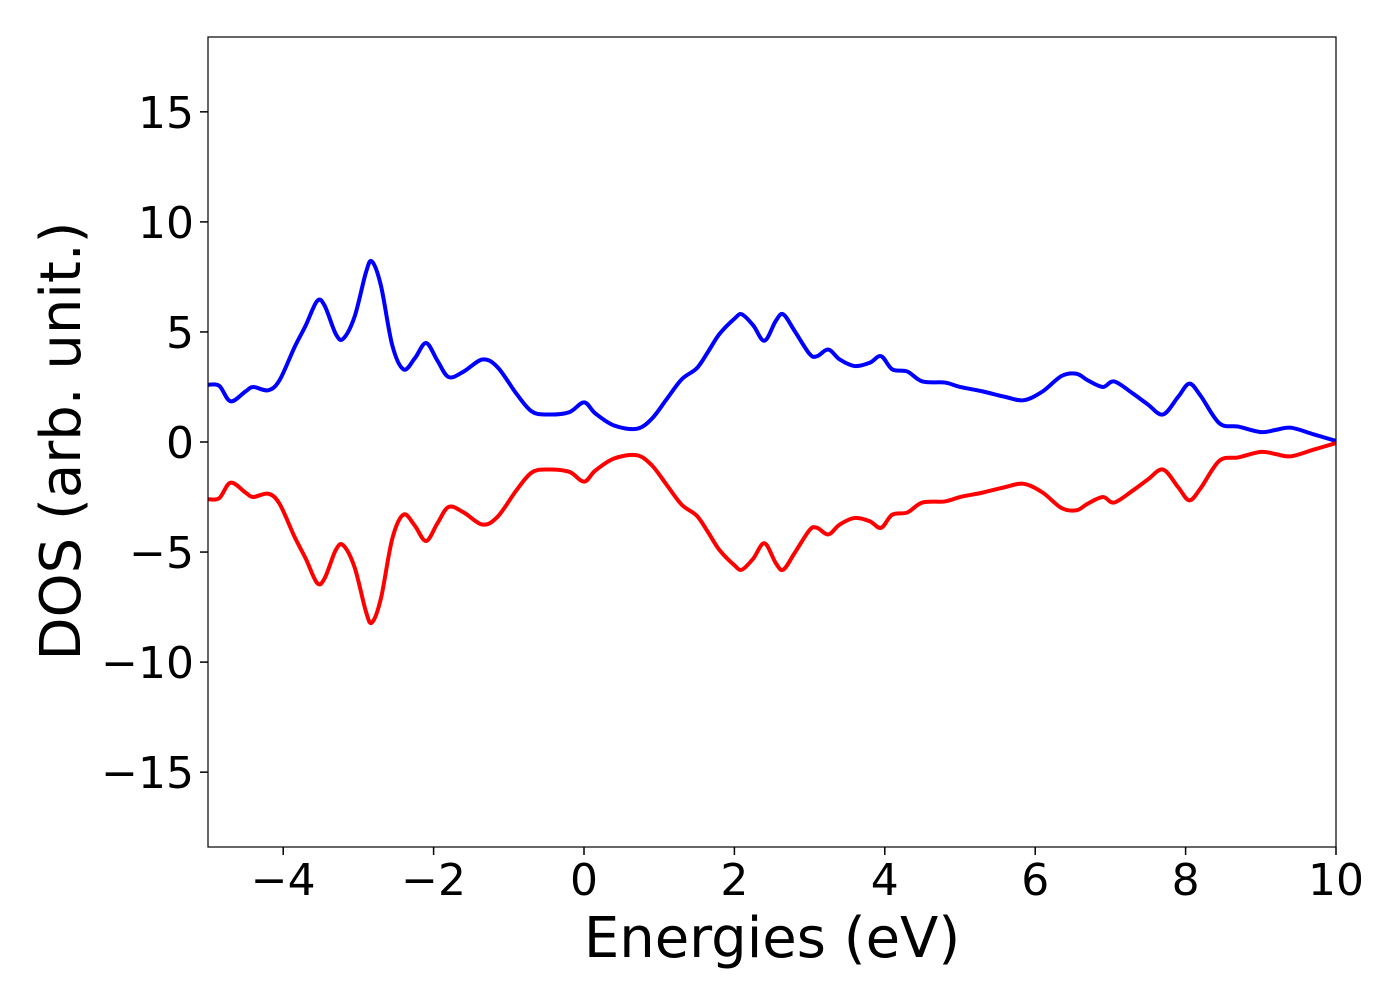 The image size is (1400, 1000). What do you see at coordinates (283, 880) in the screenshot?
I see `x-tick-label: −4` at bounding box center [283, 880].